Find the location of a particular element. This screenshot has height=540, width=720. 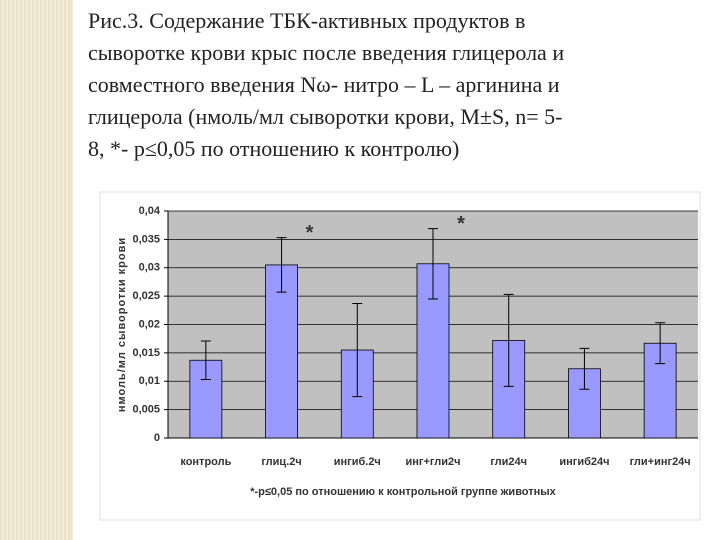

x-tick-label: гли+инг24ч is located at coordinates (660, 462).